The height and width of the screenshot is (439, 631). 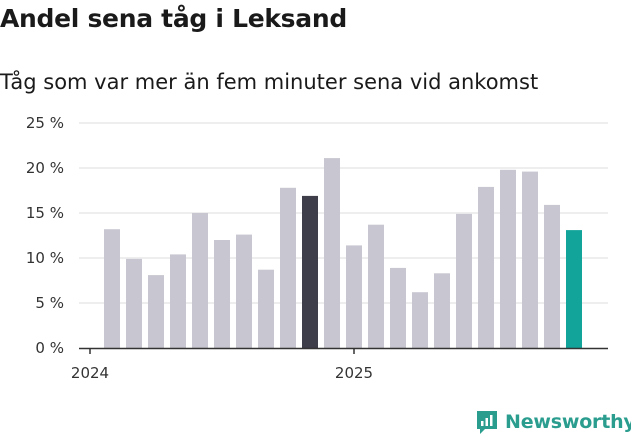 What do you see at coordinates (487, 422) in the screenshot?
I see `newsworthy-logo-icon` at bounding box center [487, 422].